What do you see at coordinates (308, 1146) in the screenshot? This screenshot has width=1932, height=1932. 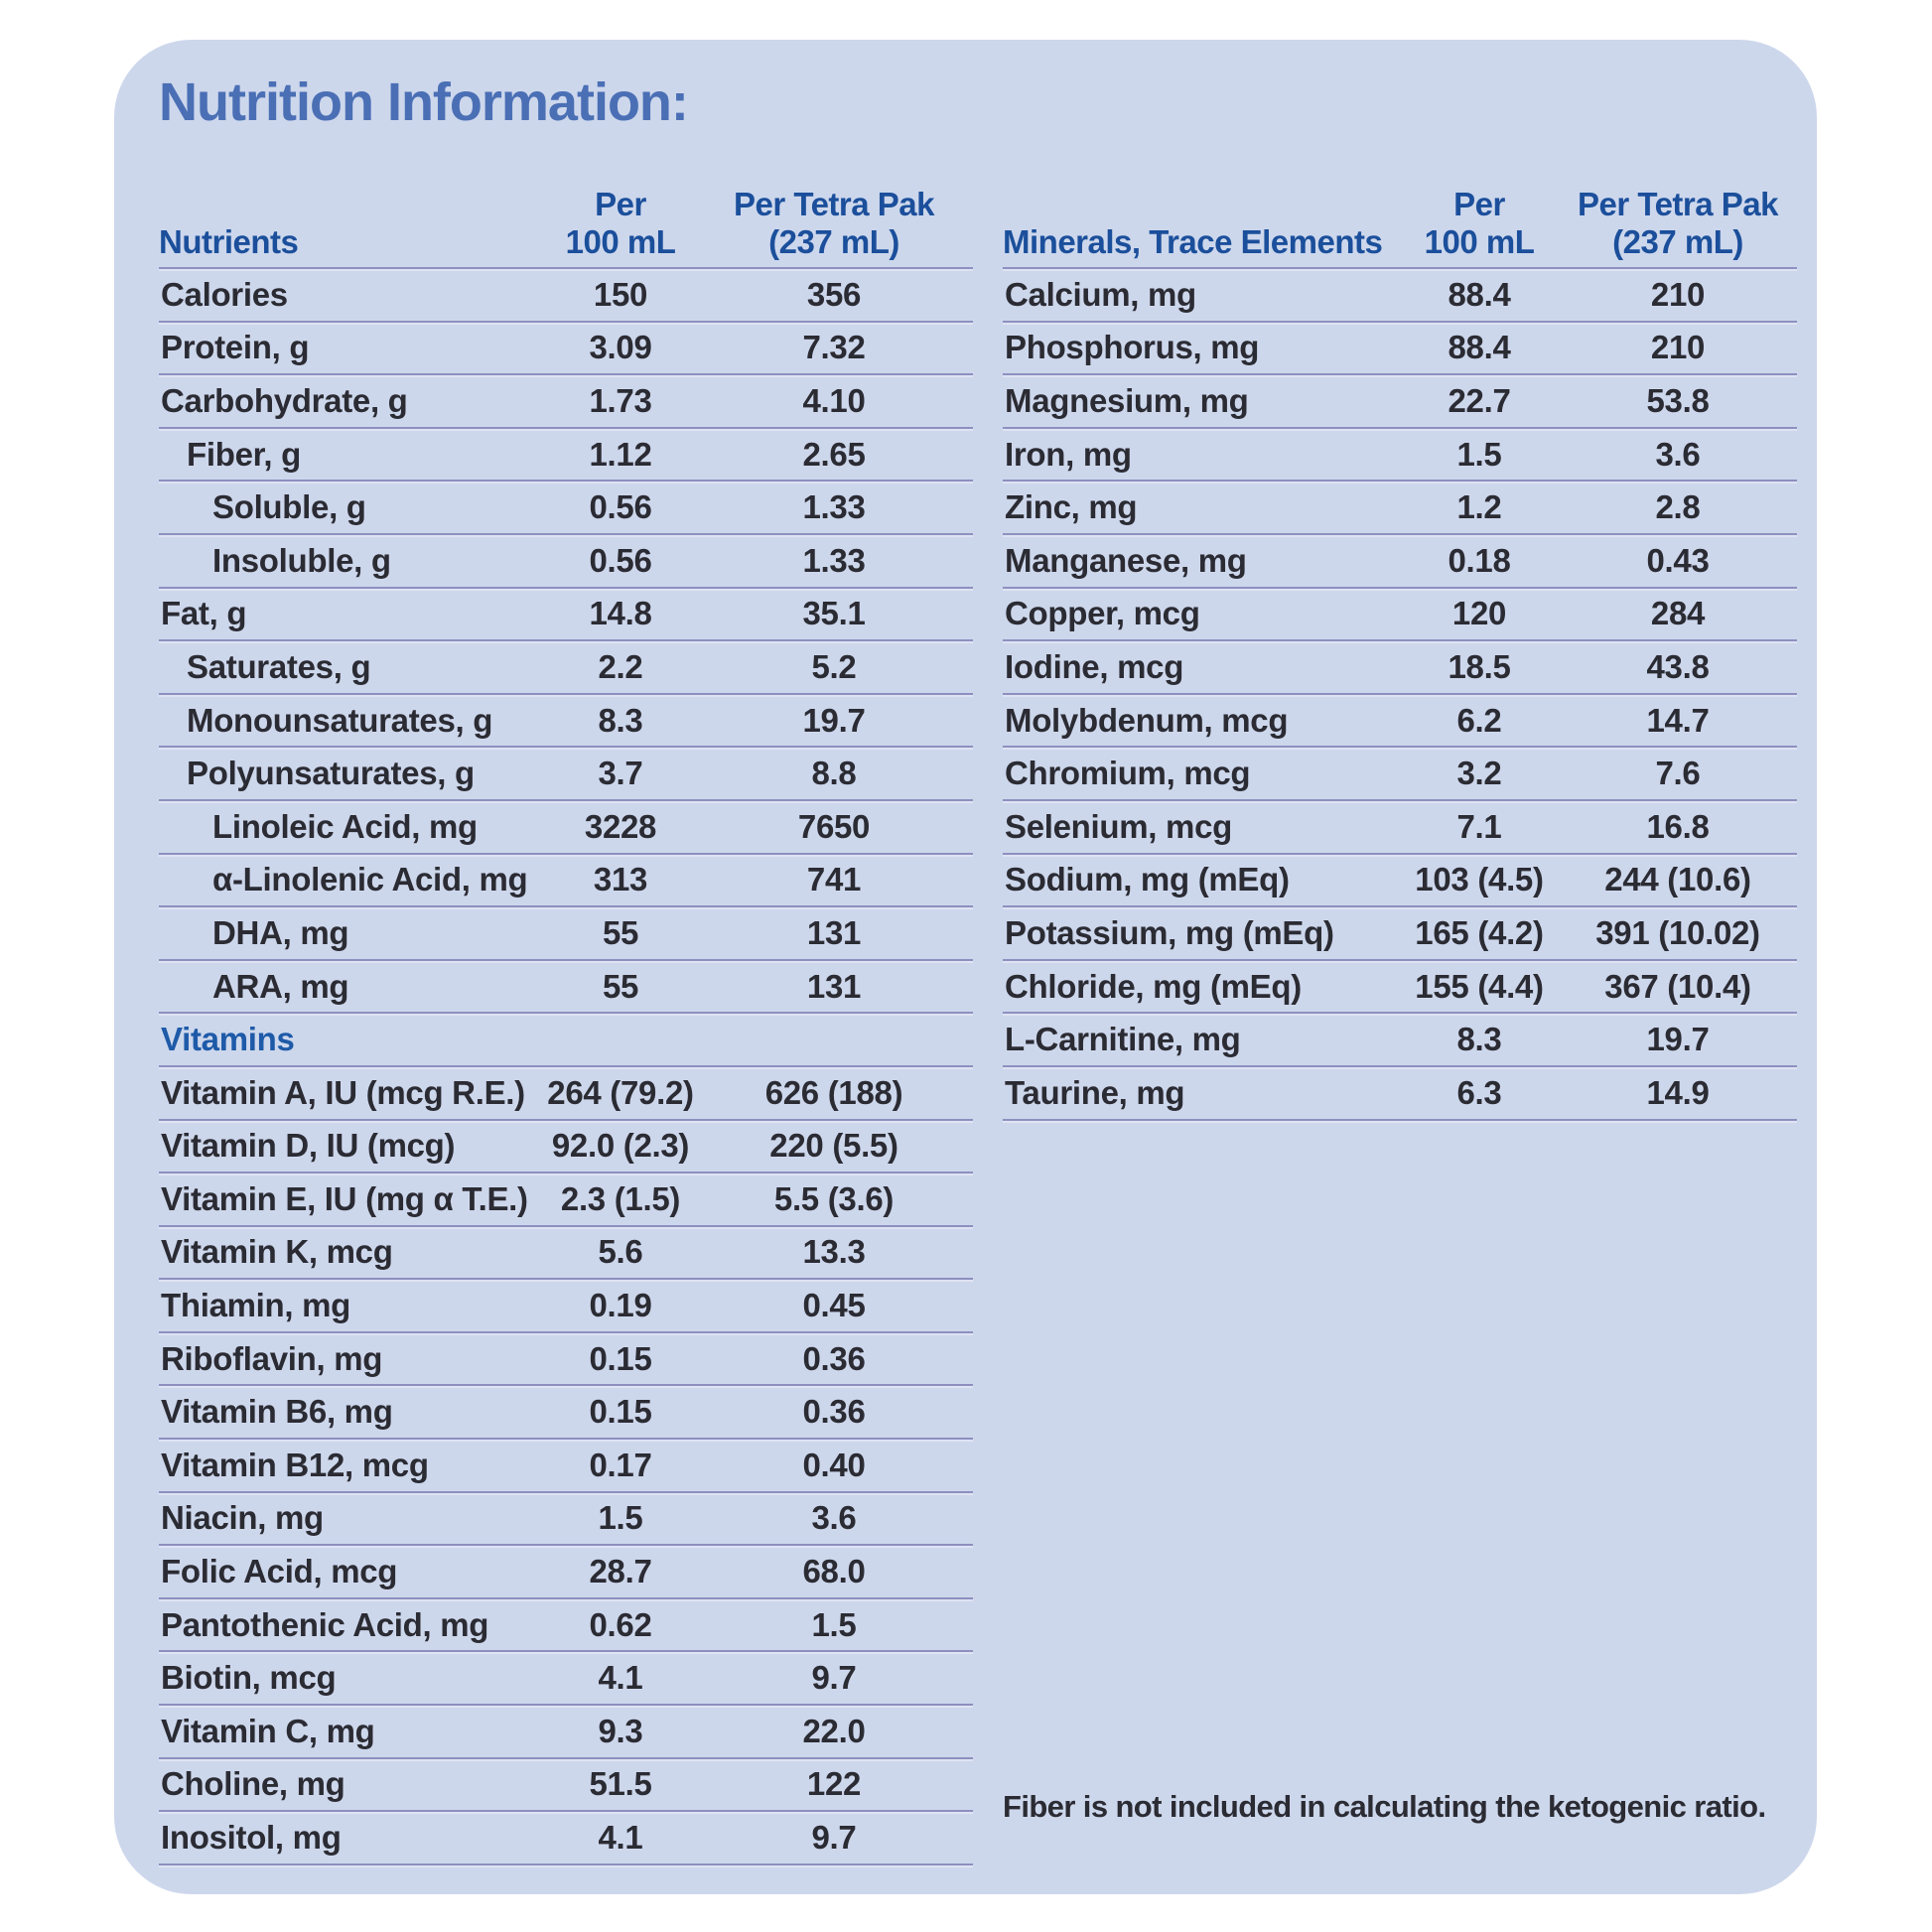 I see `row-label: Vitamin D, IU (mcg)` at bounding box center [308, 1146].